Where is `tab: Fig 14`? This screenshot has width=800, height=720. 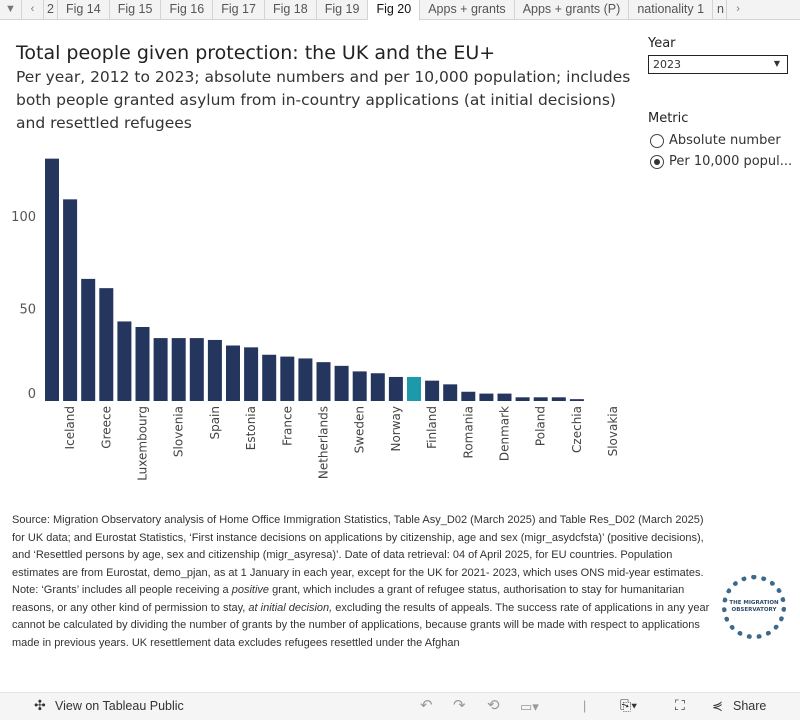 tab: Fig 14 is located at coordinates (84, 9).